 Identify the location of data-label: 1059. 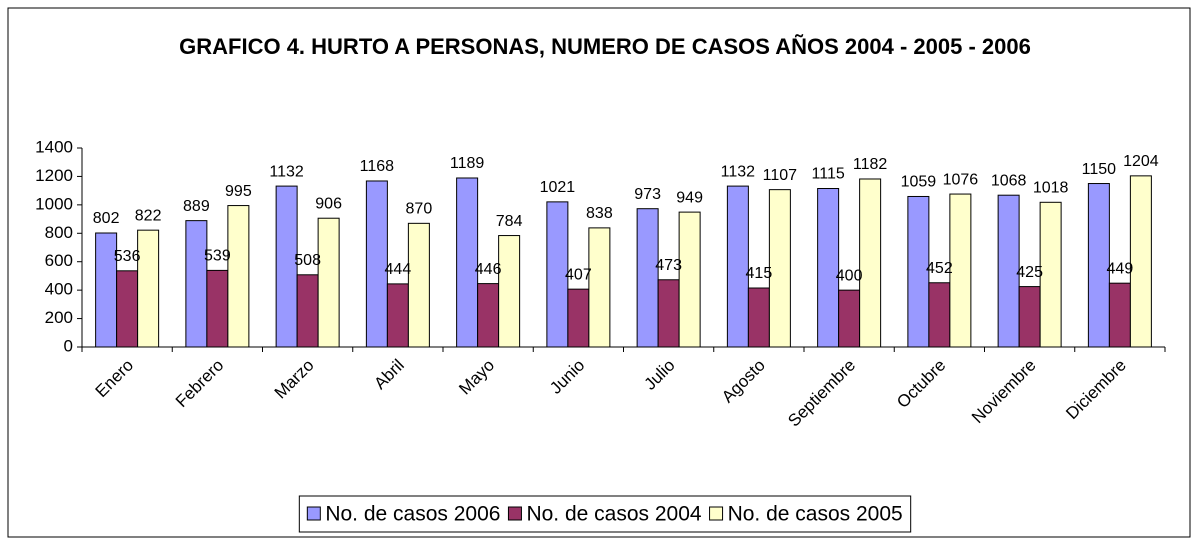
(919, 182).